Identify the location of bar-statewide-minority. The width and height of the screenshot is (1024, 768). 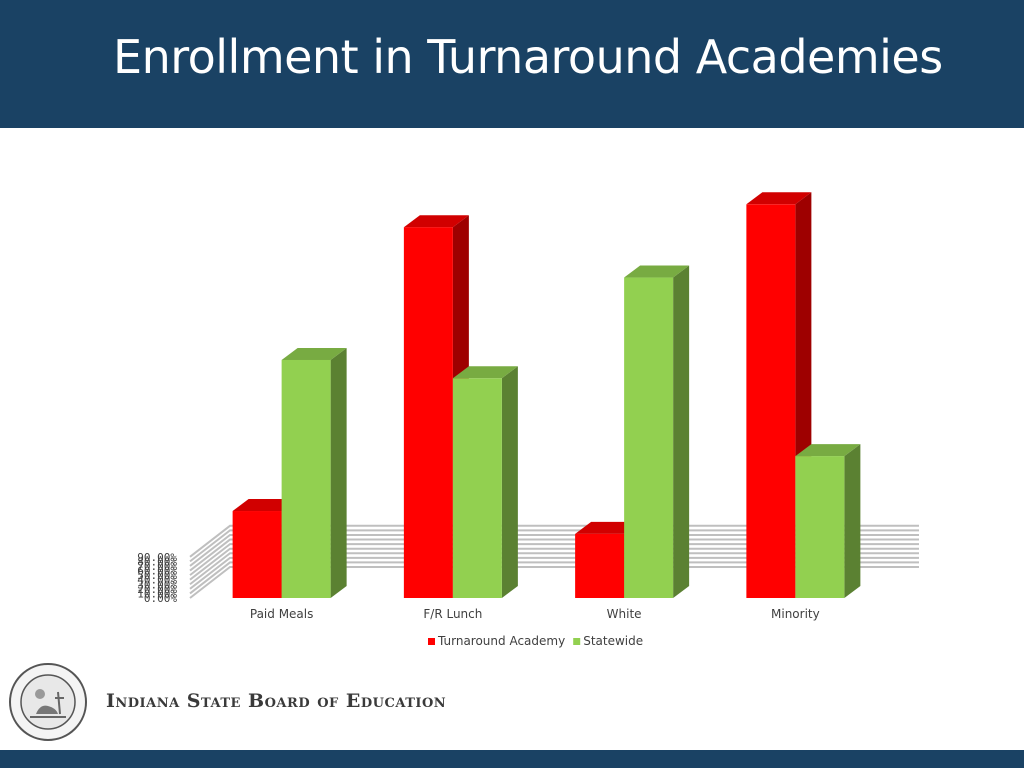
(828, 521).